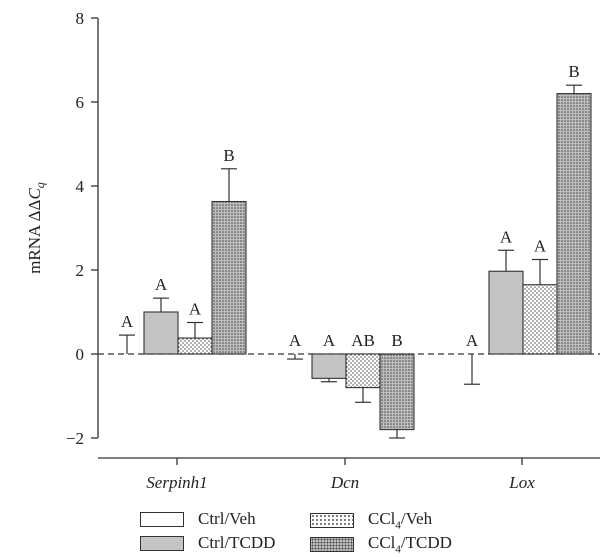  I want to click on y-tick-label: 8, so click(80, 18).